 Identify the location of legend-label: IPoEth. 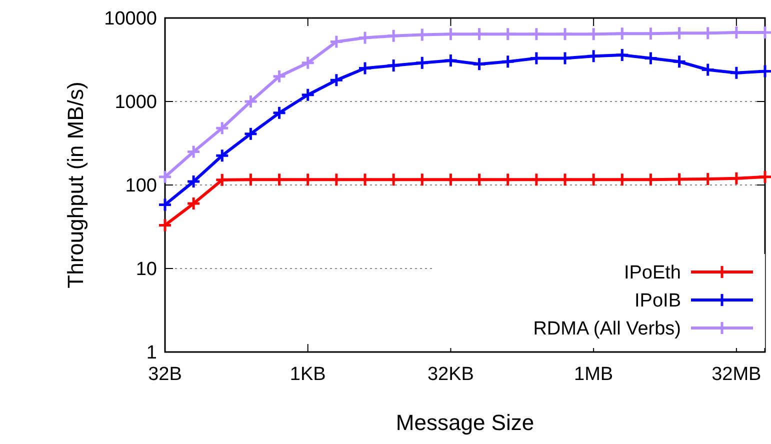
(652, 273).